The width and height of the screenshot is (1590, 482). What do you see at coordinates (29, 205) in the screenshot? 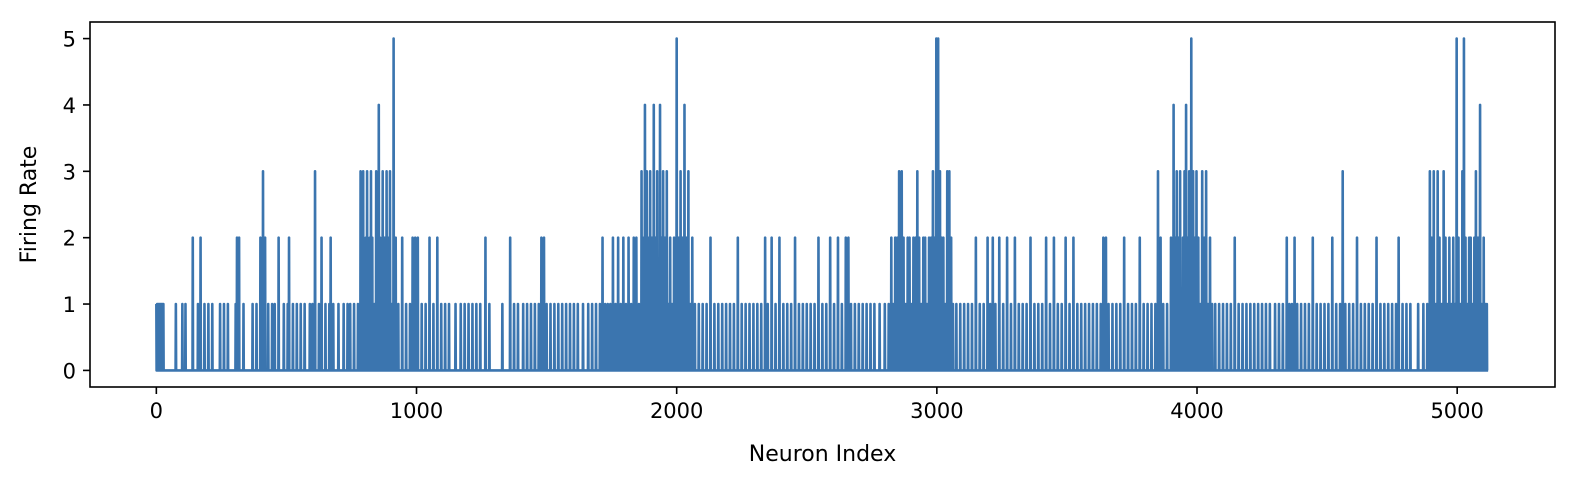
I see `y-axis-label: Firing Rate` at bounding box center [29, 205].